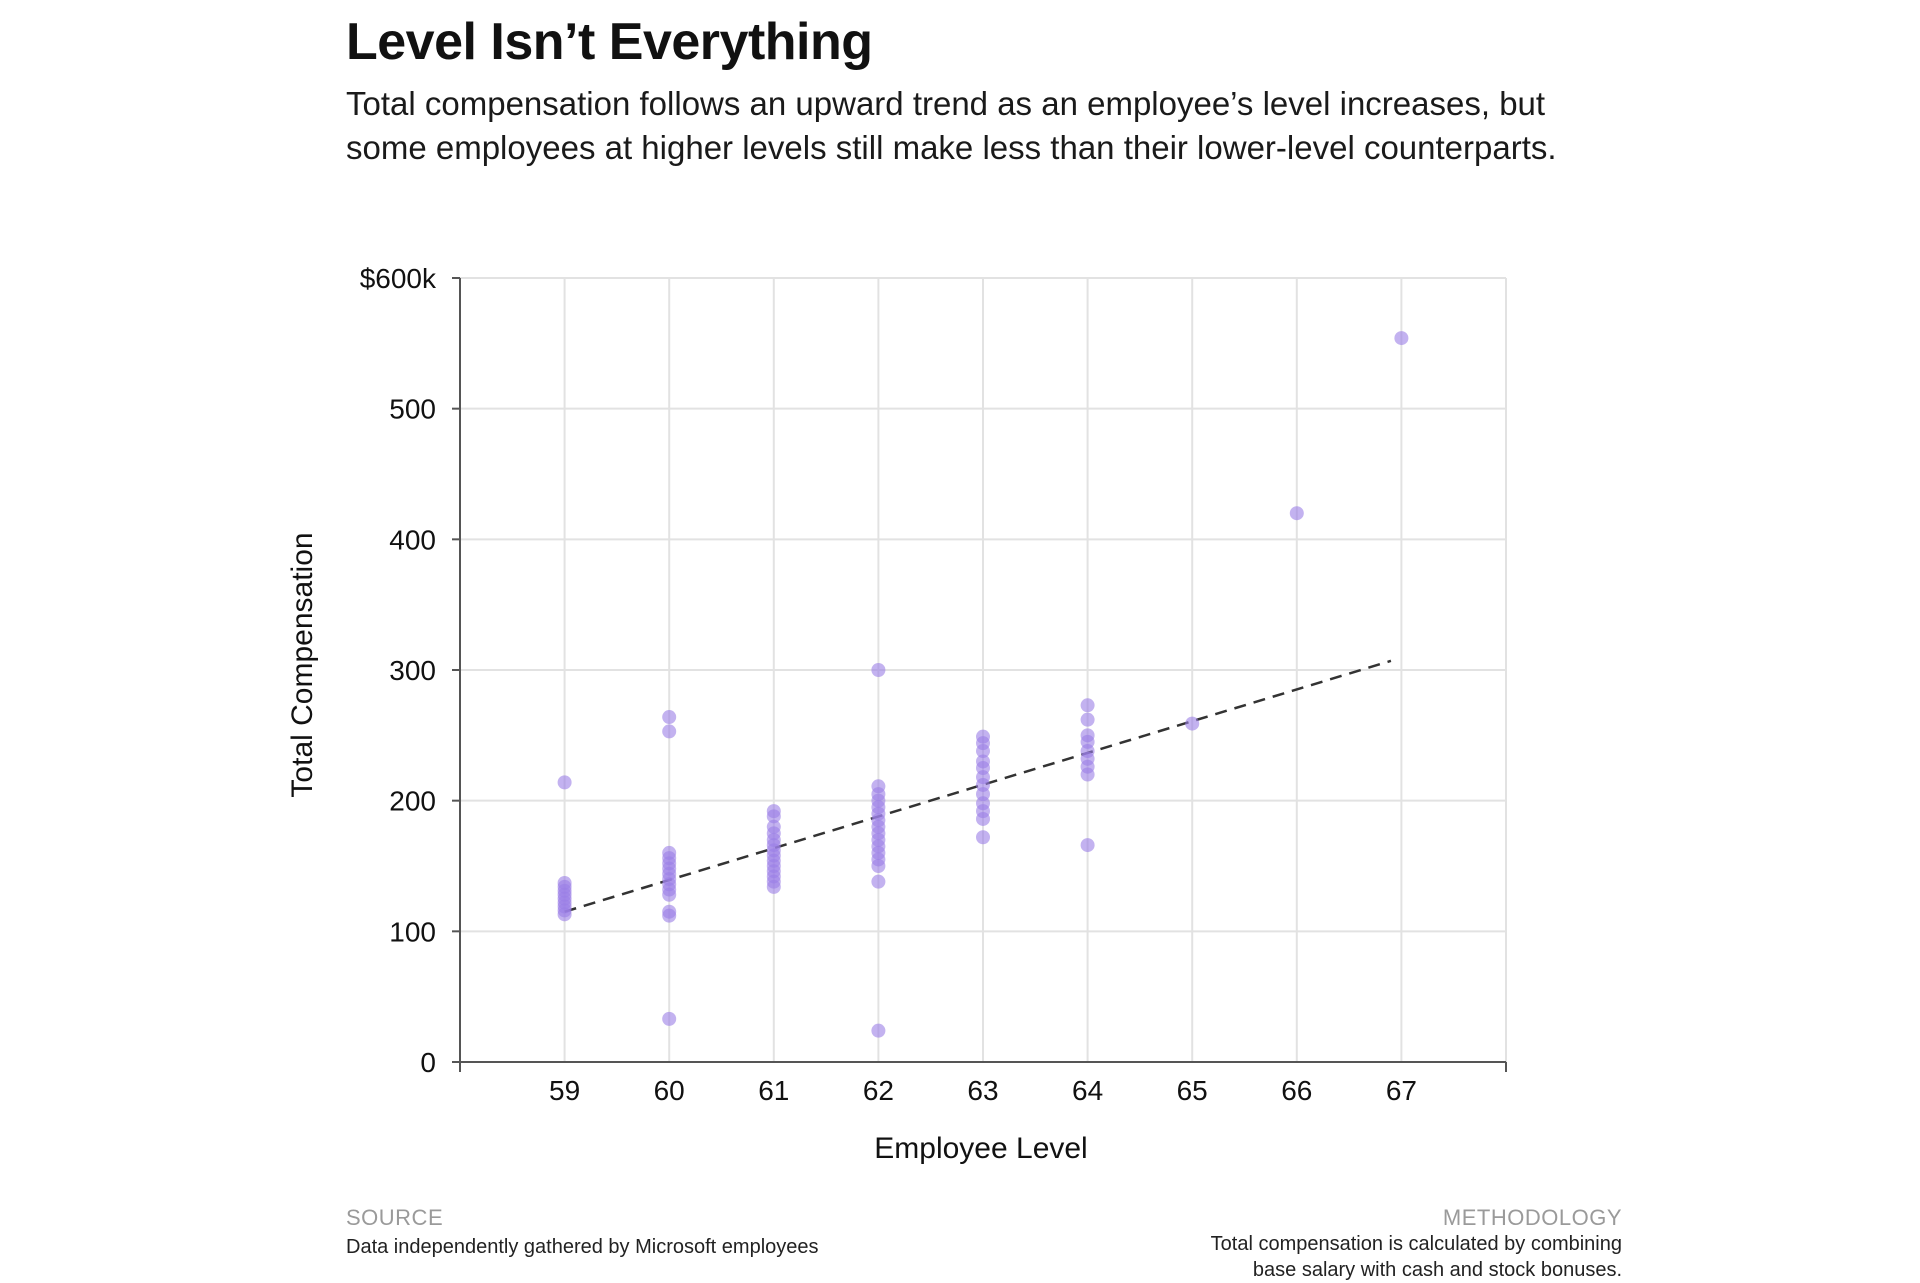 The height and width of the screenshot is (1283, 1920). I want to click on x-tick-label: 59, so click(564, 1090).